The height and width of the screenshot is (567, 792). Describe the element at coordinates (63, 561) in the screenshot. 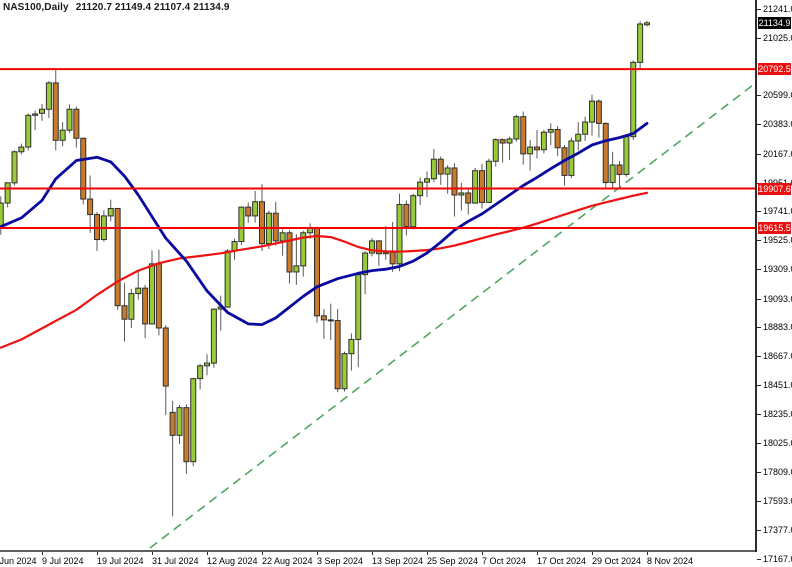

I see `time-axis-label: 9 Jul 2024` at that location.